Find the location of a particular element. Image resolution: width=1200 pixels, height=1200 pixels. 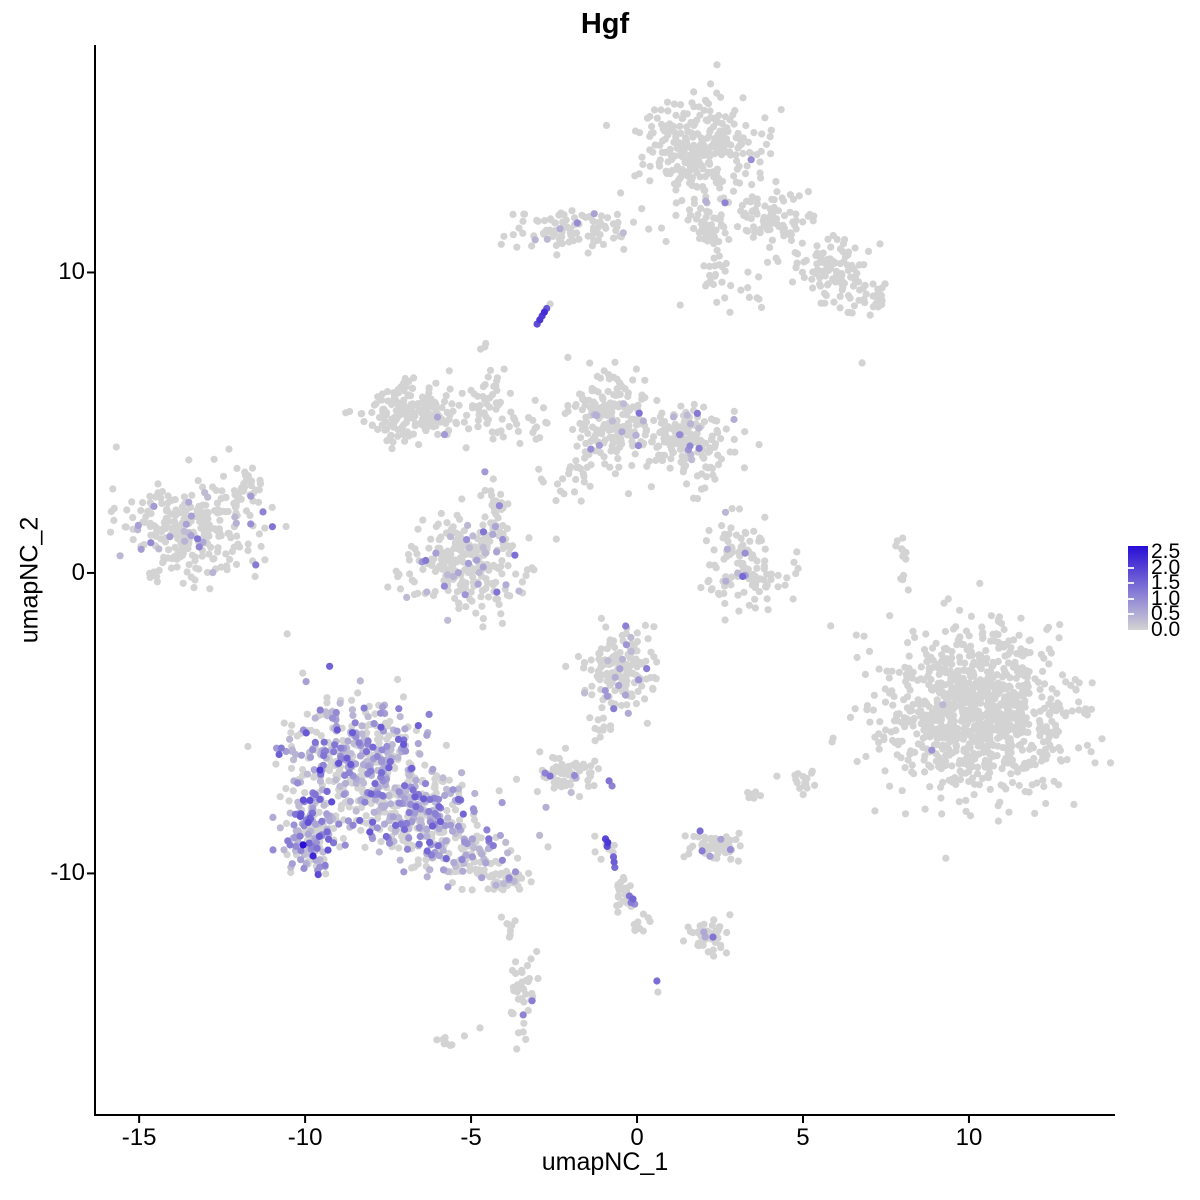

colorbar-label: 1.0 is located at coordinates (1166, 598).